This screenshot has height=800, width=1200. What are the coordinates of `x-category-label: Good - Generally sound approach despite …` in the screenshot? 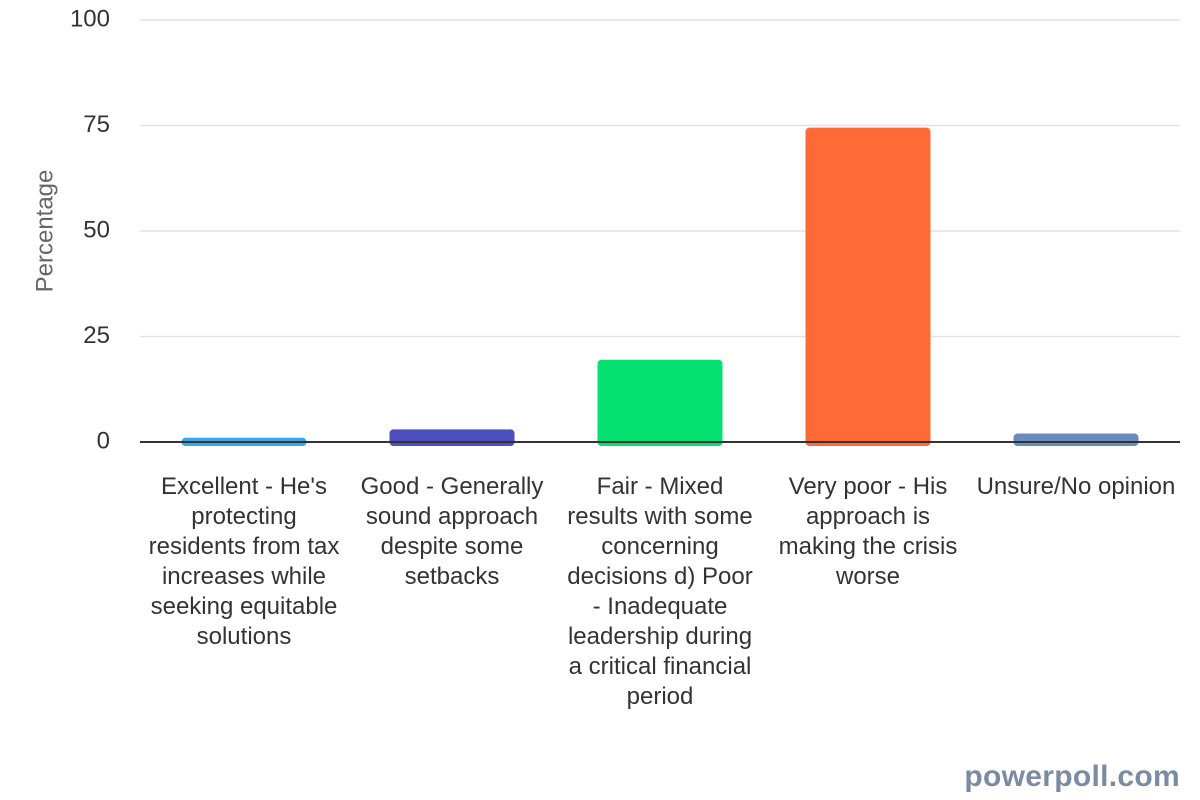 It's located at (452, 531).